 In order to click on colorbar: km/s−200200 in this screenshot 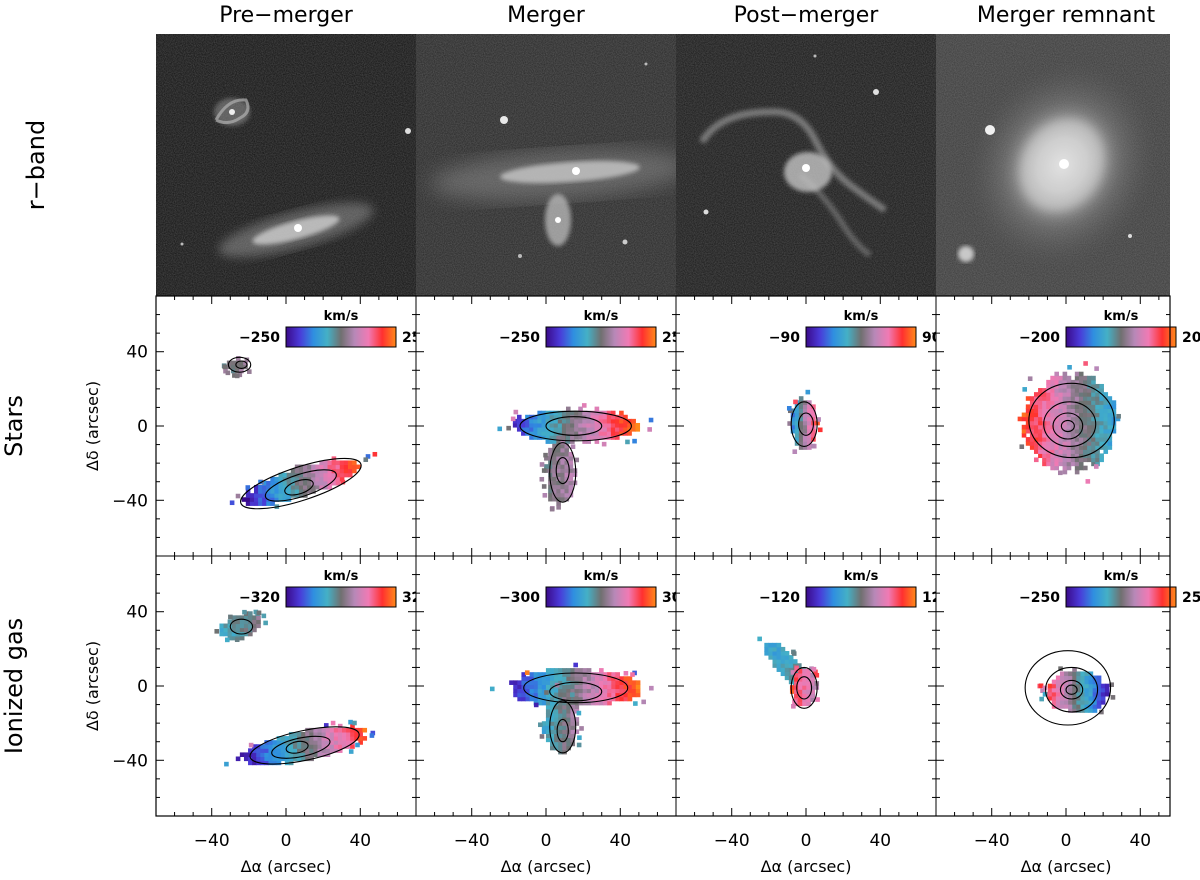, I will do `click(1109, 328)`.